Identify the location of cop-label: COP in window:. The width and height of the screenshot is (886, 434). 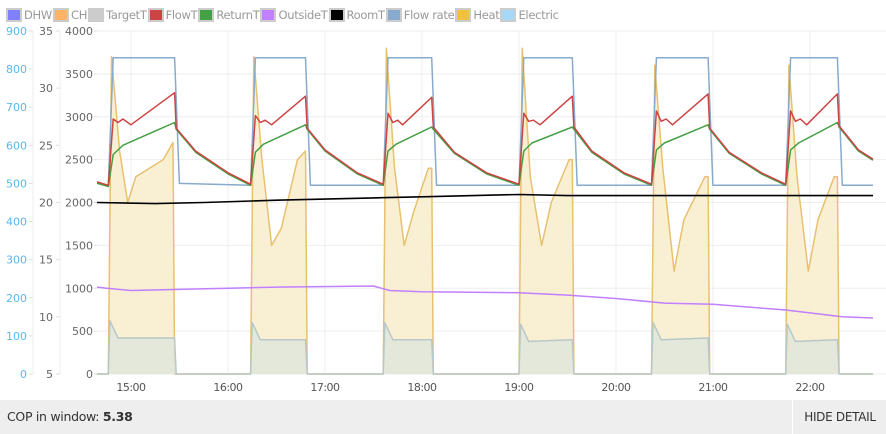
(53, 416).